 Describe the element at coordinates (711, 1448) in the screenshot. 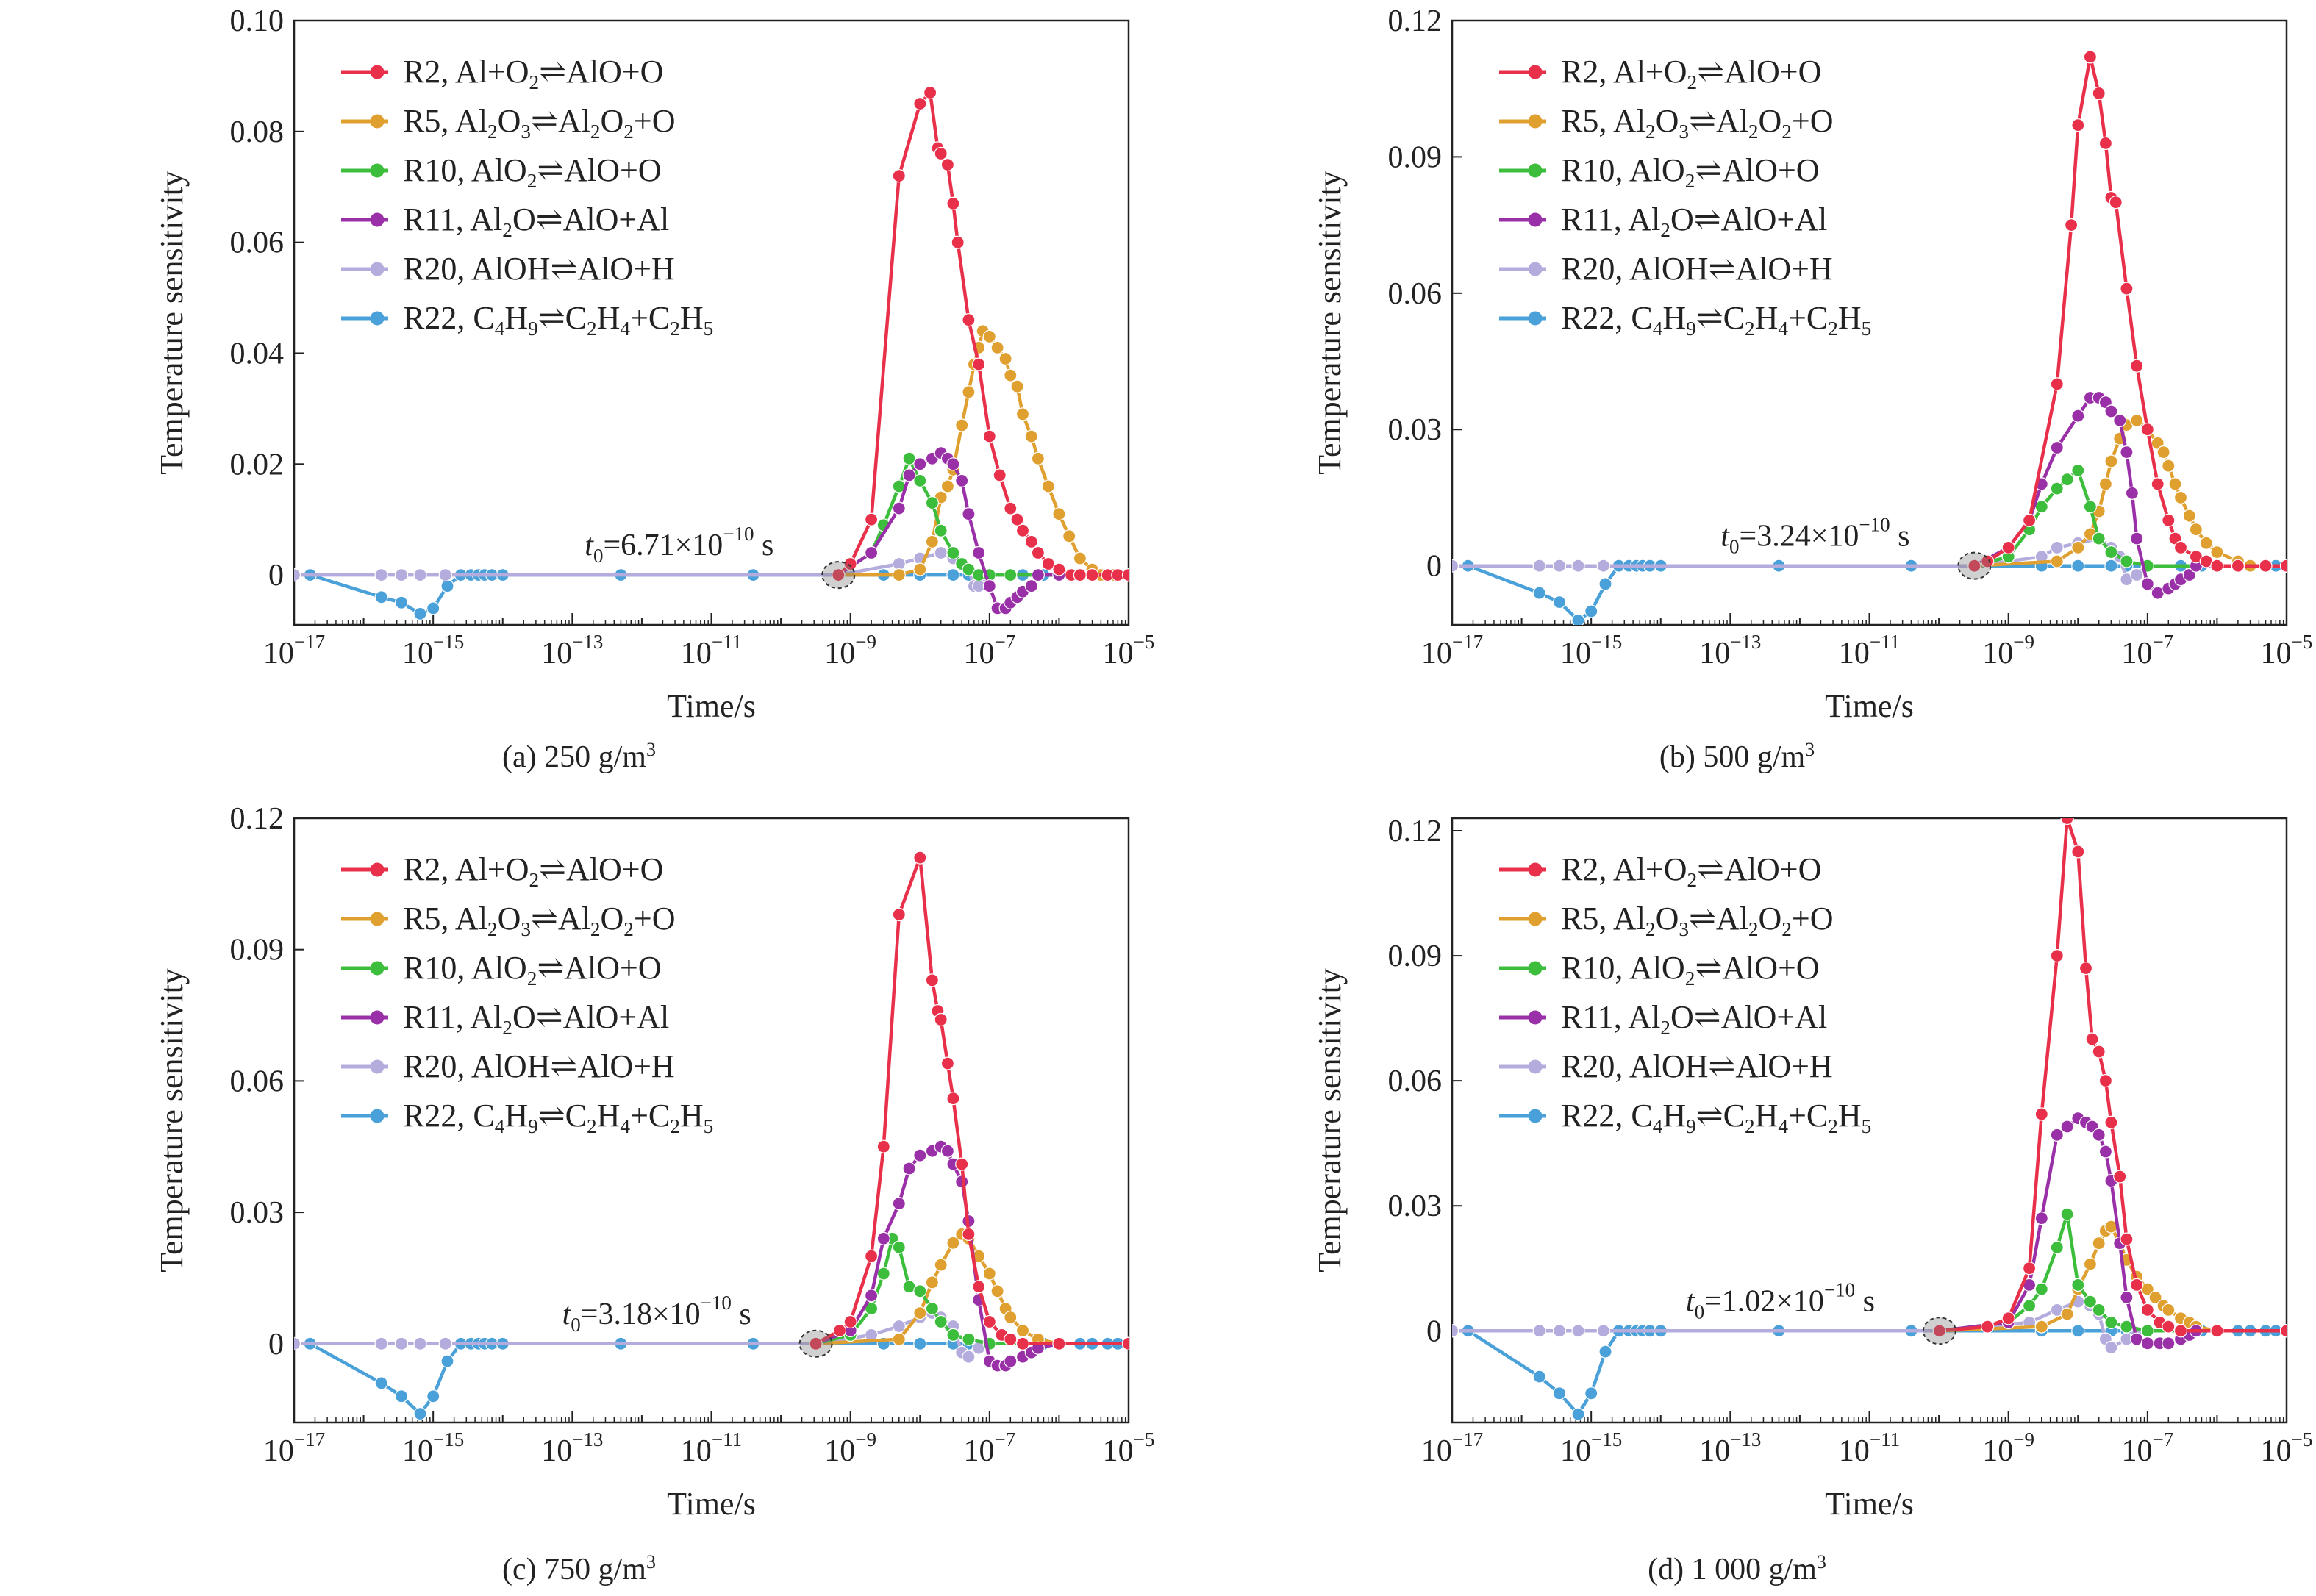

I see `x-tick-label-c: 10−11` at that location.